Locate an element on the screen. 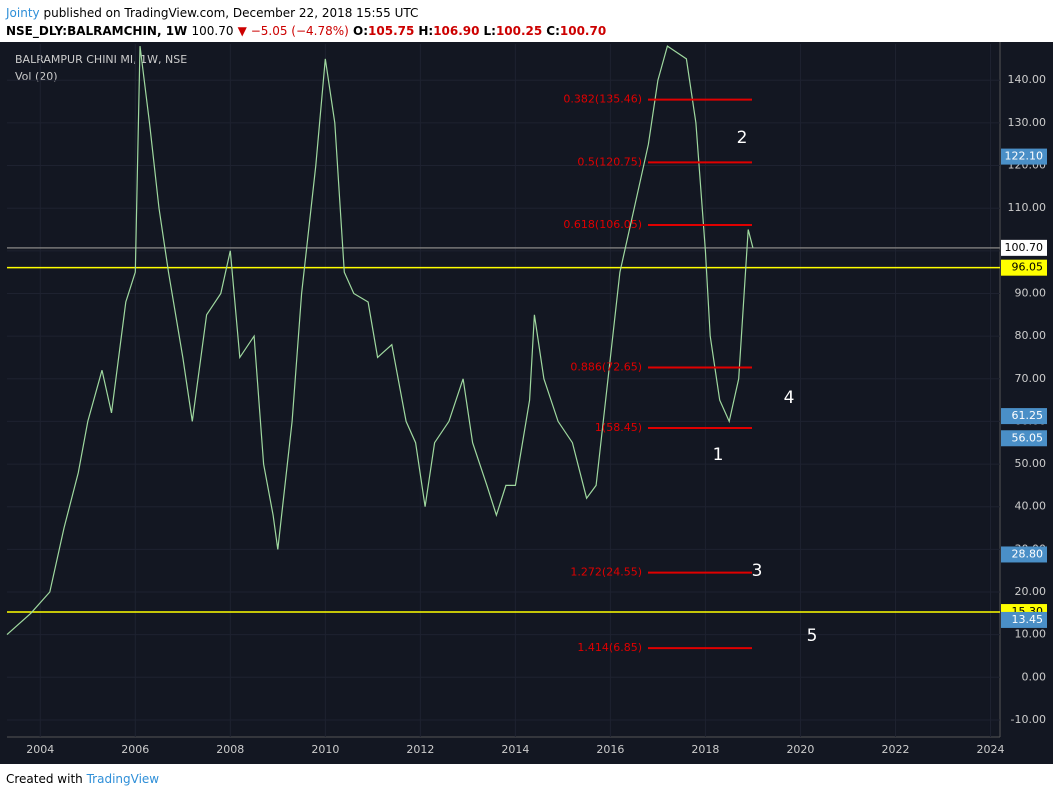  x-tick-label: 2006 is located at coordinates (135, 749).